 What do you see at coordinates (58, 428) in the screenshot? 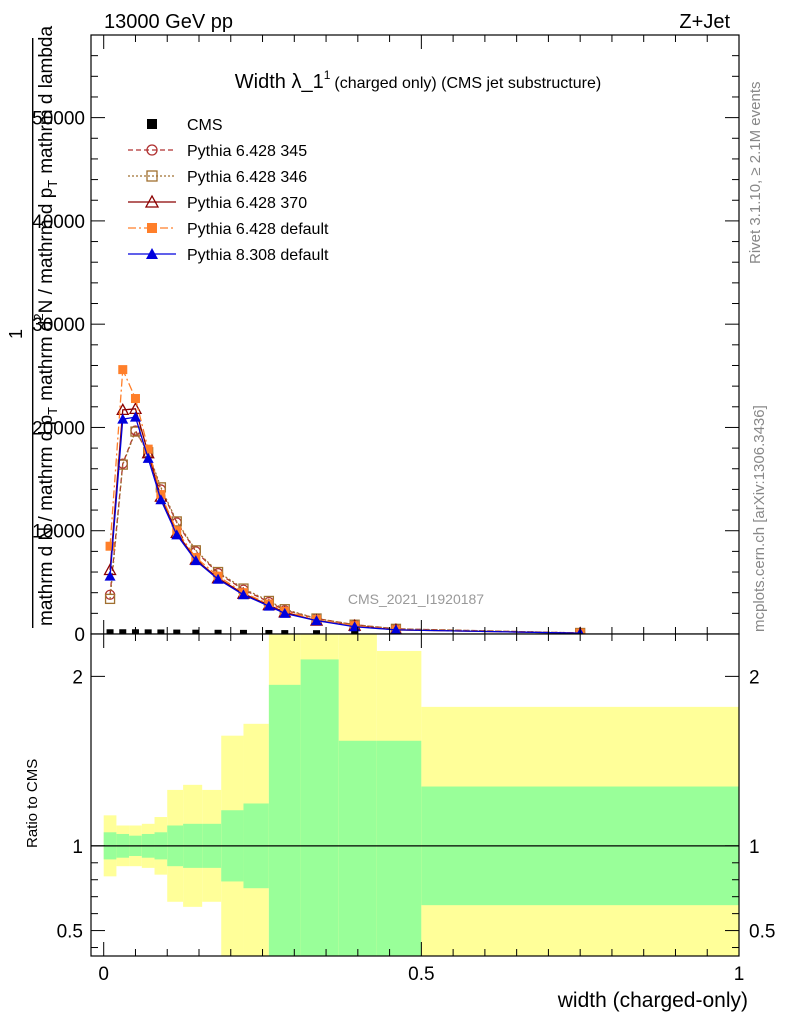
I see `main-ytick-label: 20000` at bounding box center [58, 428].